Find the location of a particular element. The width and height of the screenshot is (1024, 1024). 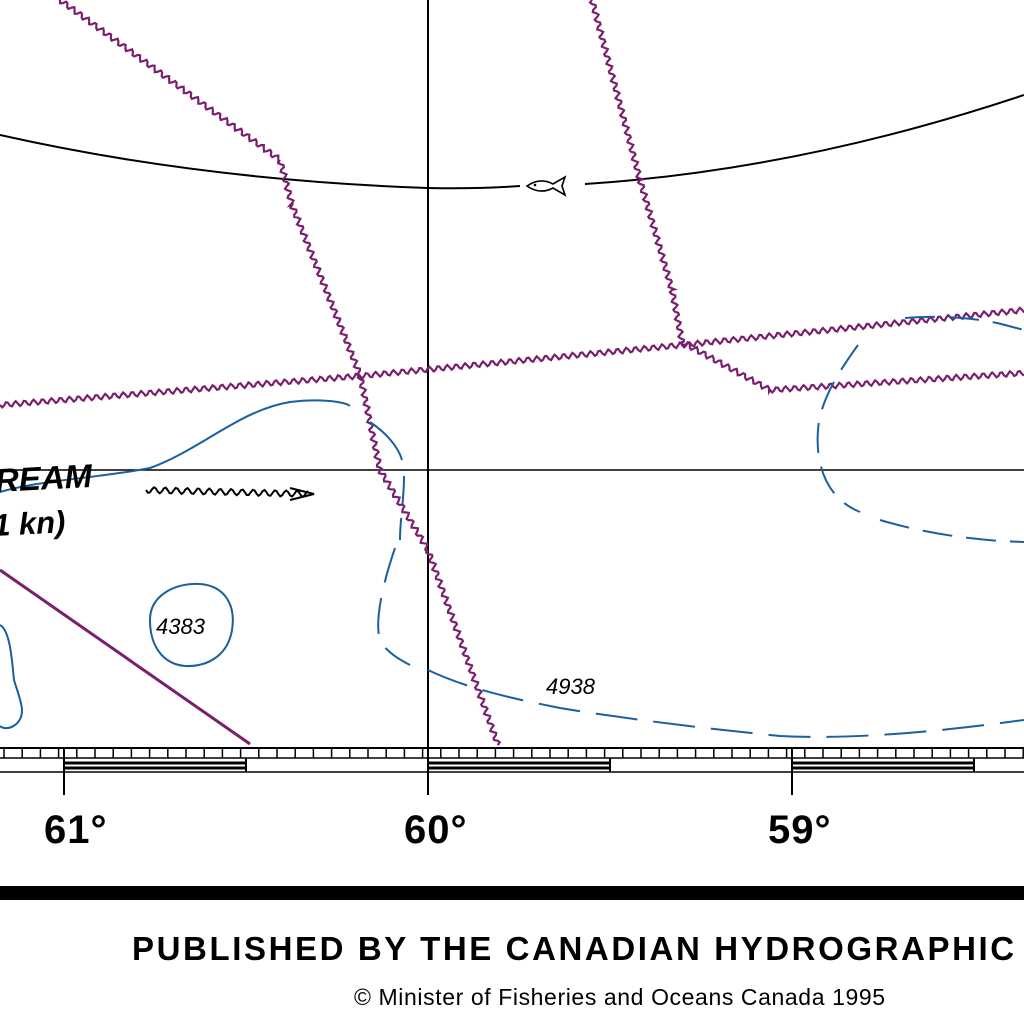

contour-right-loop is located at coordinates (920, 443).